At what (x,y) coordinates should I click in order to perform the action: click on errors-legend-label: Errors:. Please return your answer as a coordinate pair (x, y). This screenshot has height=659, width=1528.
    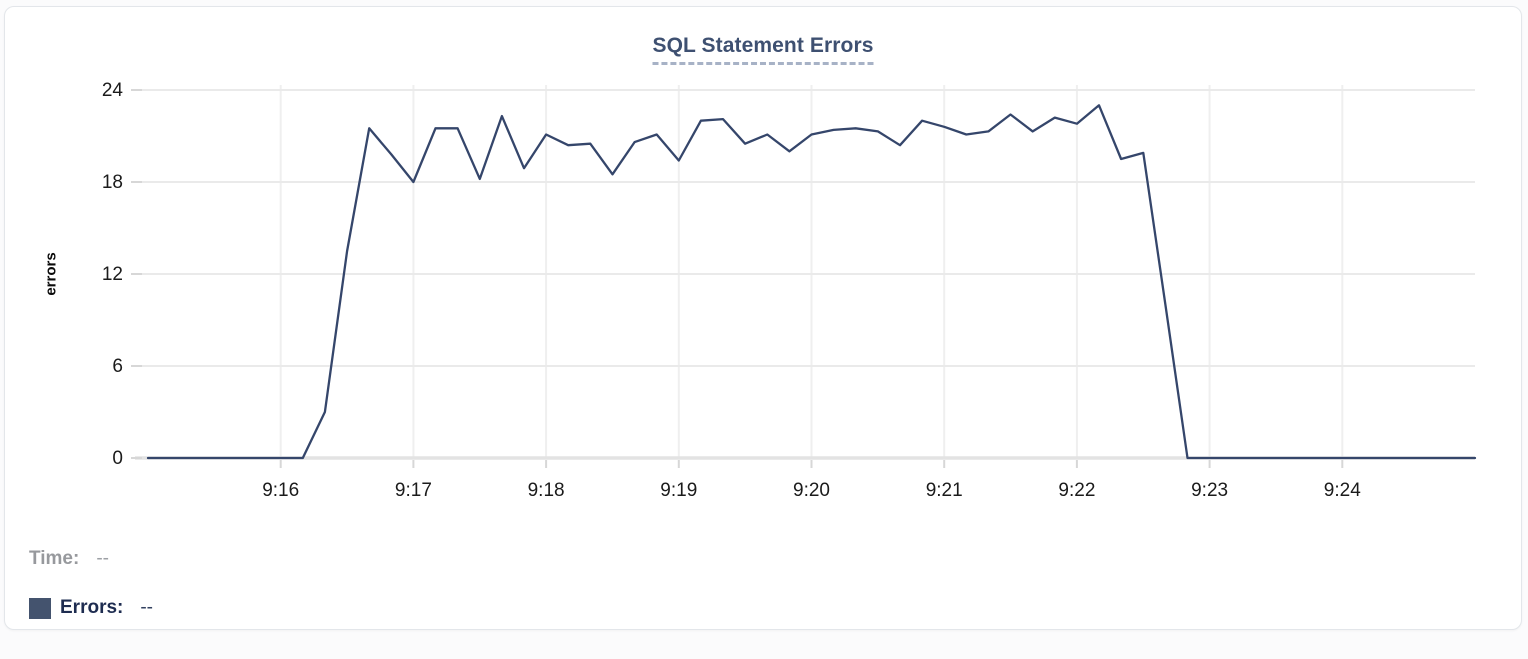
    Looking at the image, I should click on (92, 607).